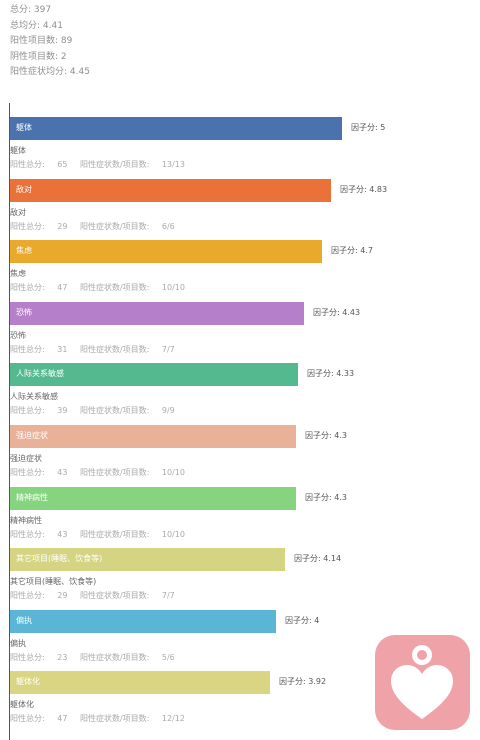 The width and height of the screenshot is (480, 740). I want to click on factor-row: 躯体化 因子分: 3.92 躯体化阳性总分: 47 阳性症状数/项目数: 12/12, so click(230, 702).